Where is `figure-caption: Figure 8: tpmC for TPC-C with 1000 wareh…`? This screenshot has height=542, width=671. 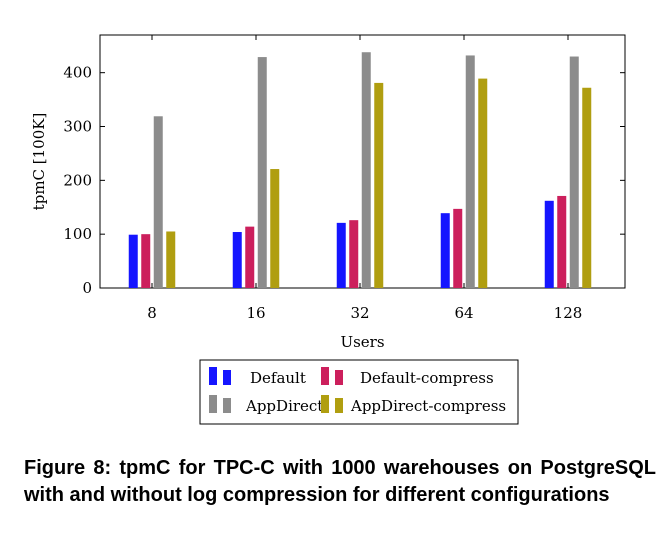 figure-caption: Figure 8: tpmC for TPC-C with 1000 wareh… is located at coordinates (340, 482).